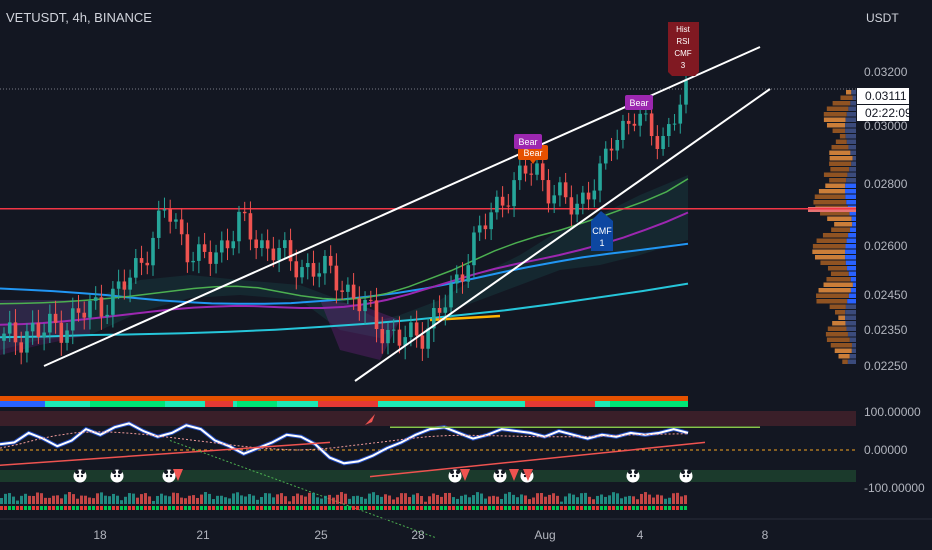  Describe the element at coordinates (683, 29) in the screenshot. I see `marker-line-1: Hist` at that location.